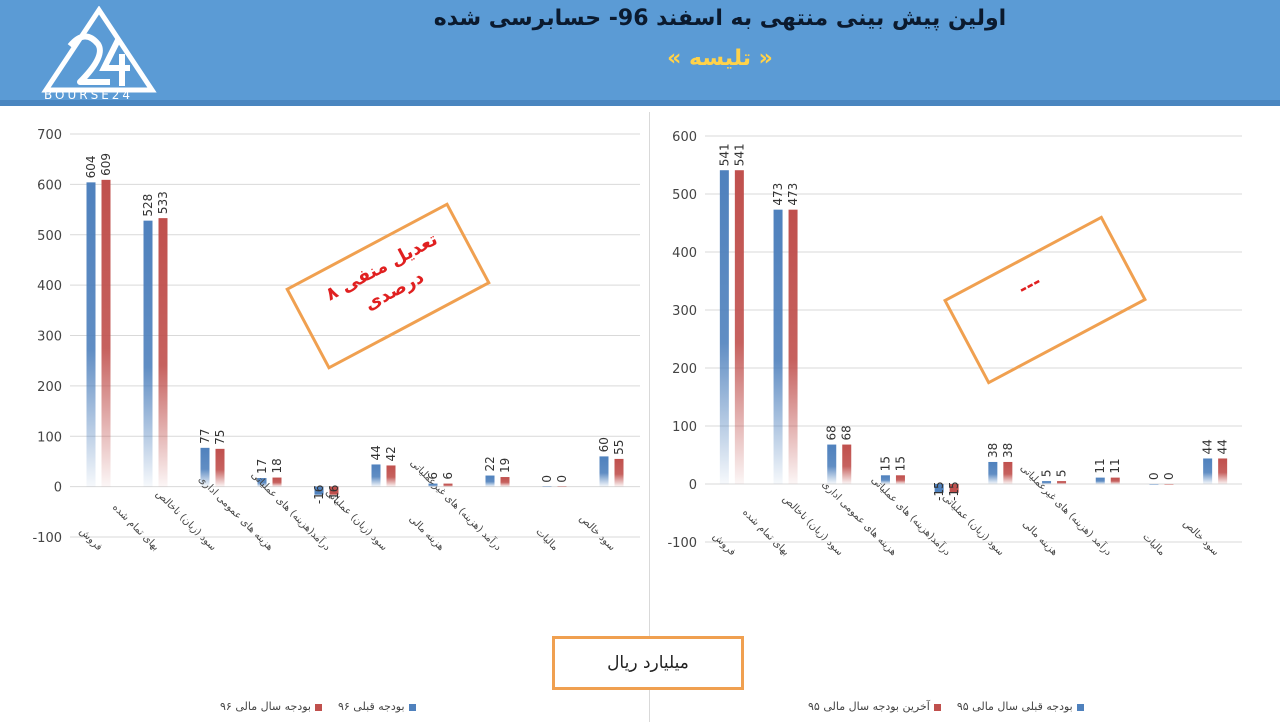  I want to click on legend-item: بودجه سال مالی ۹۶, so click(271, 706).